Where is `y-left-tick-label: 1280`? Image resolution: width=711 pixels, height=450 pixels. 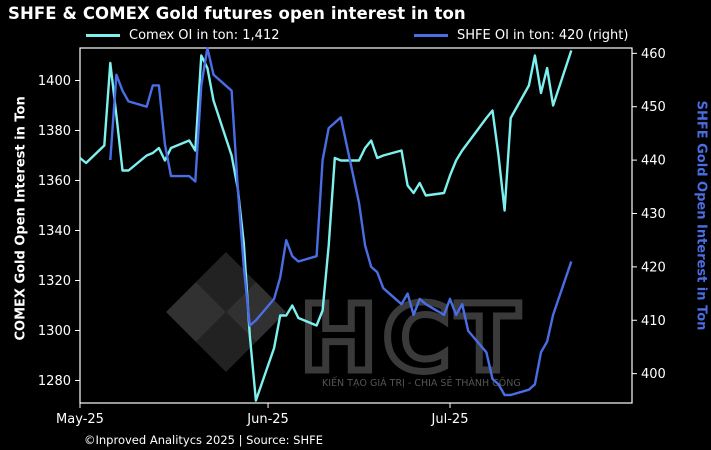
y-left-tick-label: 1280 is located at coordinates (54, 381).